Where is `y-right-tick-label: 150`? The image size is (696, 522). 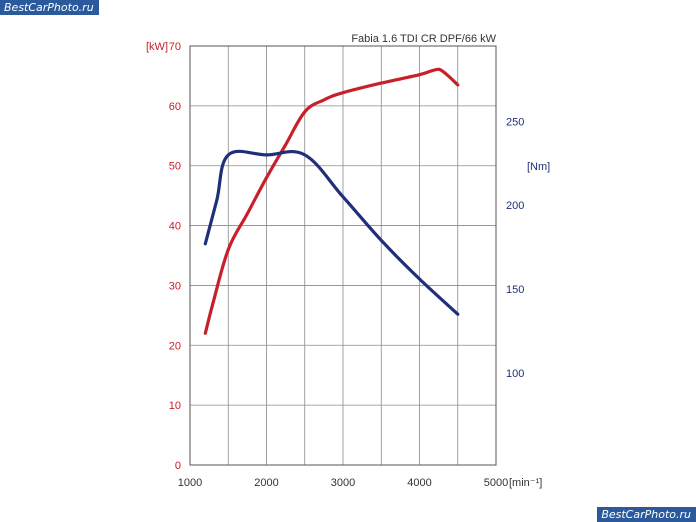 y-right-tick-label: 150 is located at coordinates (515, 290).